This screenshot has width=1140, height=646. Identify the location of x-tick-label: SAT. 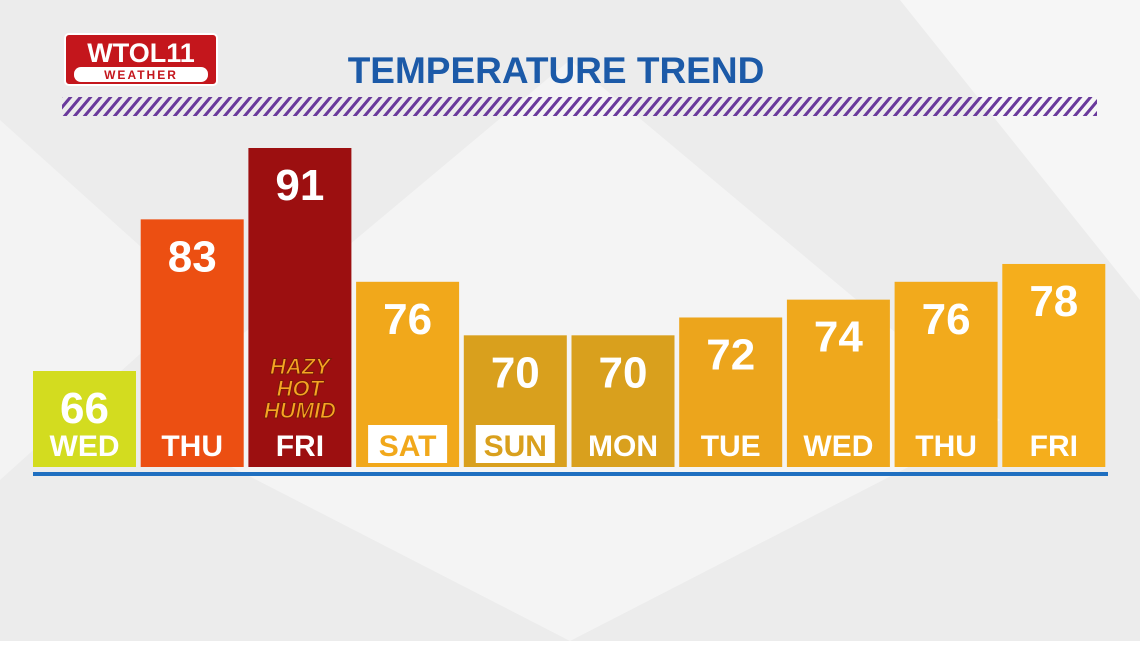
(408, 446).